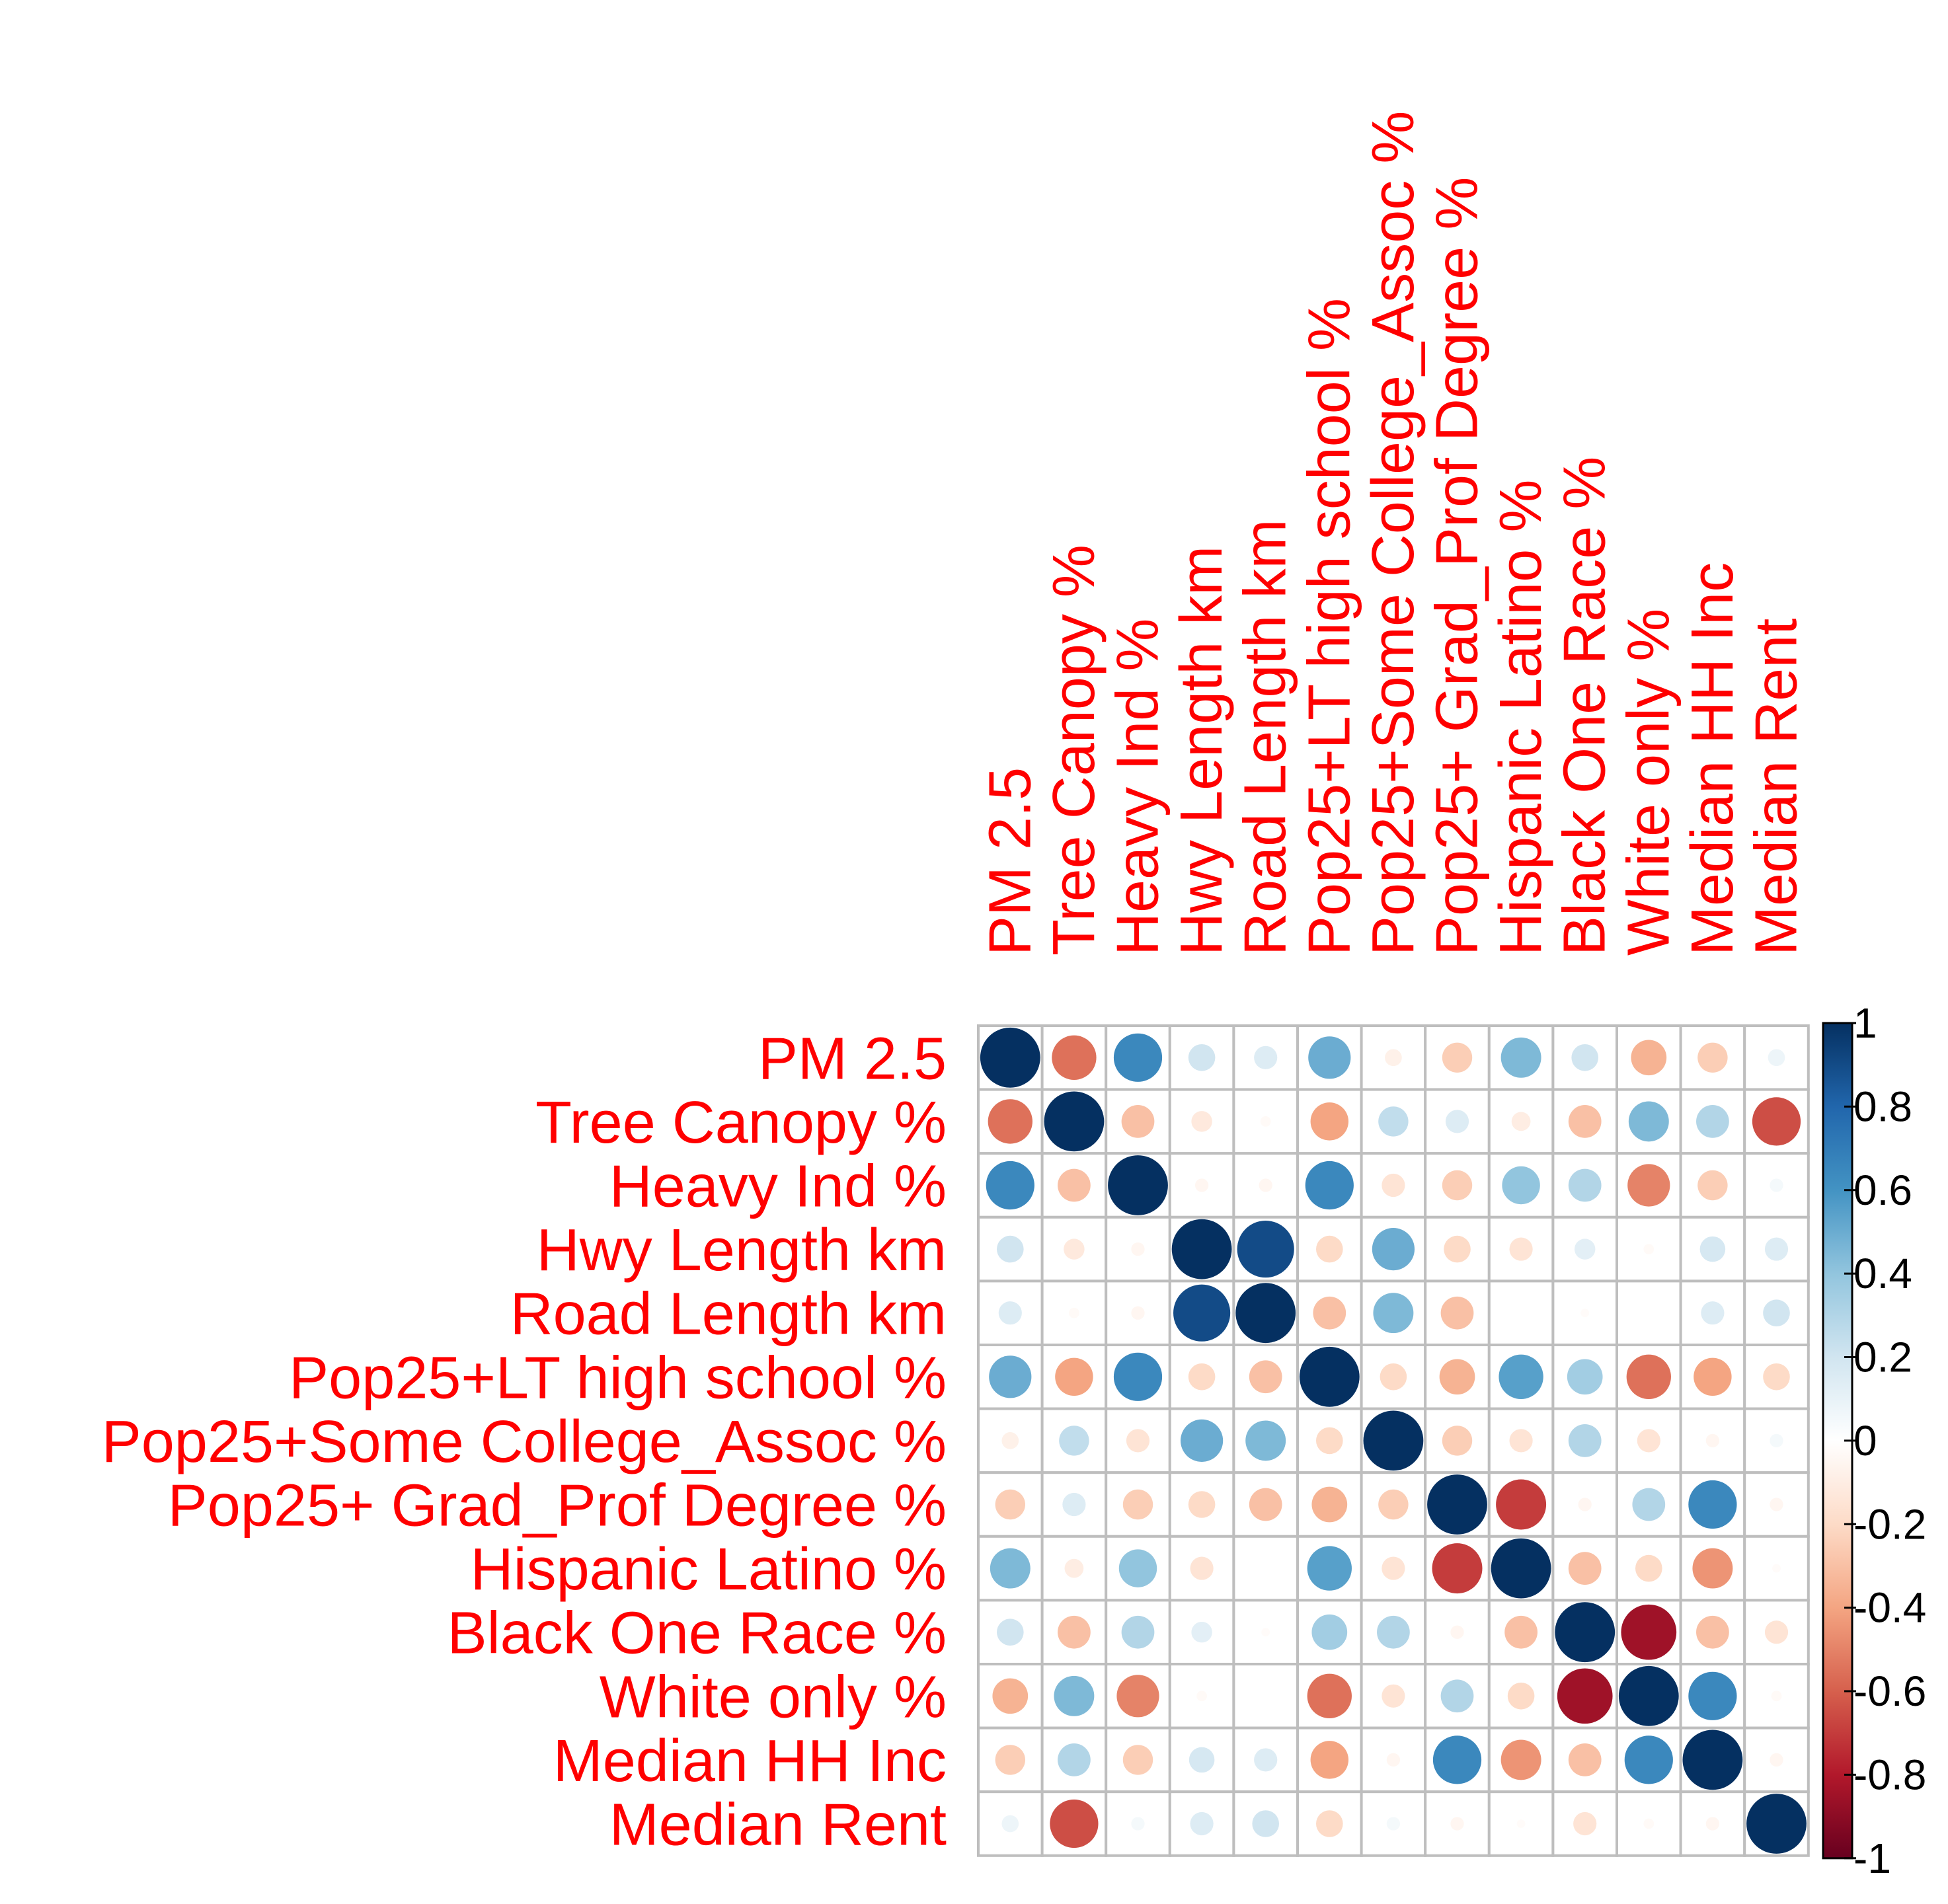 The image size is (1948, 1904). What do you see at coordinates (1776, 1185) in the screenshot?
I see `corr-circle-heavy-ind-x-median-rent` at bounding box center [1776, 1185].